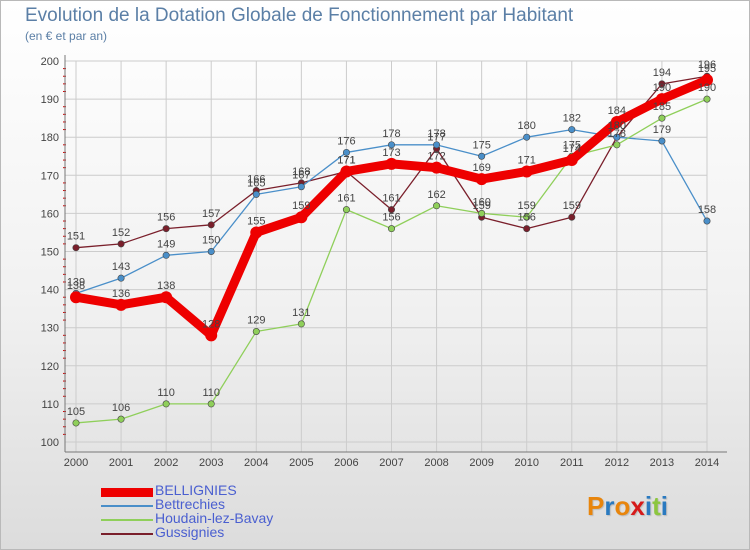  I want to click on y-tick-label: 100, so click(50, 443).